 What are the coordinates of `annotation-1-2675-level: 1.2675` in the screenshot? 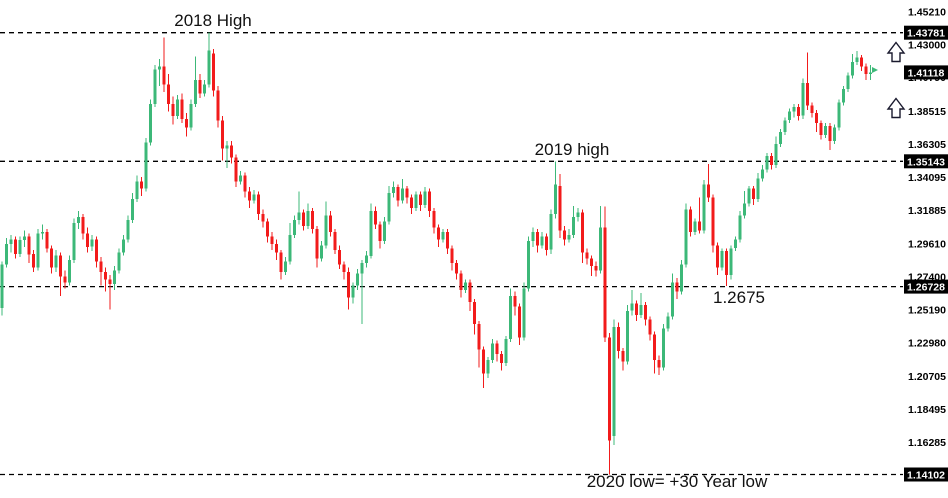 It's located at (739, 297).